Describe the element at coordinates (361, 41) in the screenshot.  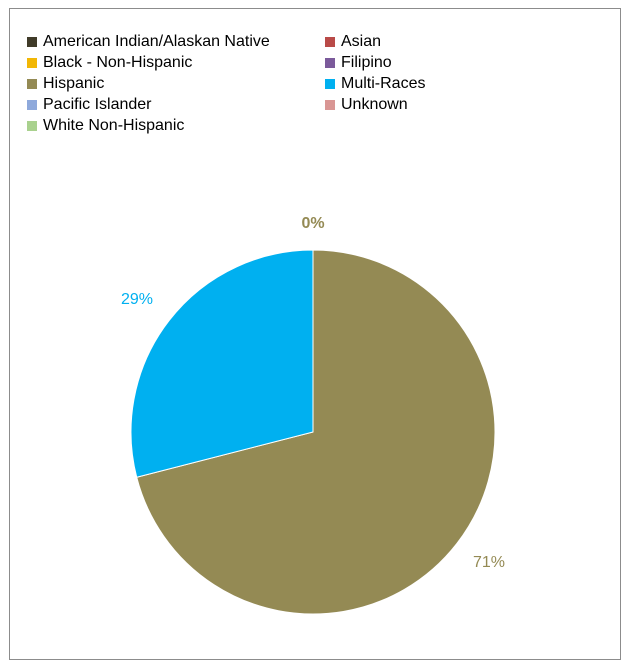
I see `legend-label: Asian` at that location.